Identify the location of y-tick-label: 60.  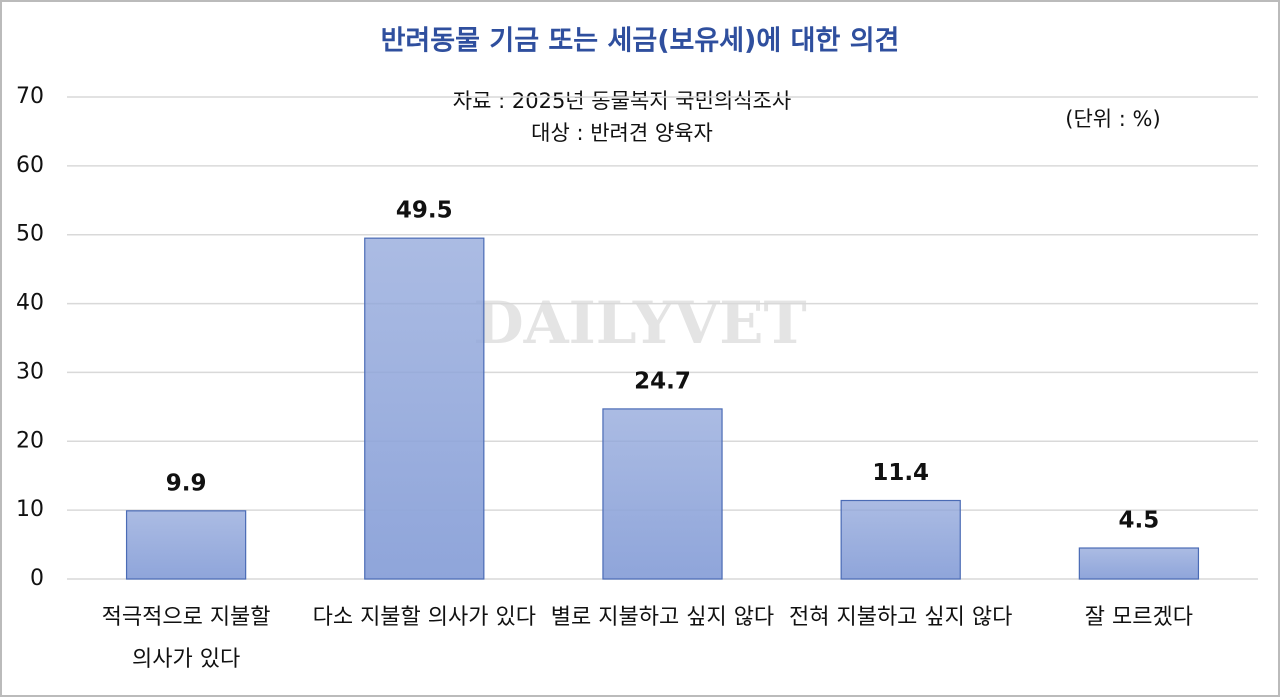
(30, 165).